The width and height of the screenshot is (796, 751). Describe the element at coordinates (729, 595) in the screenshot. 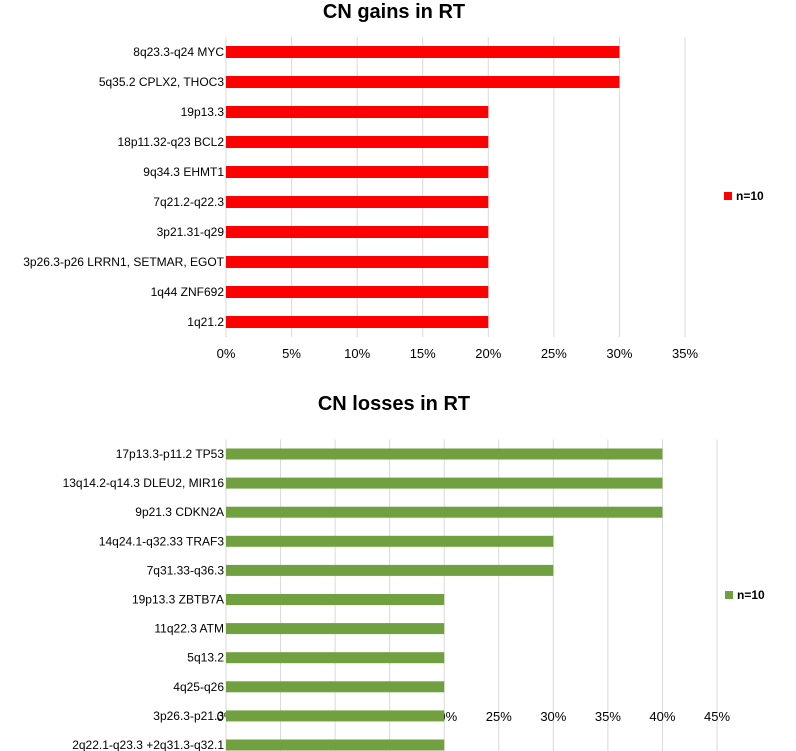

I see `losses-legend-swatch` at that location.